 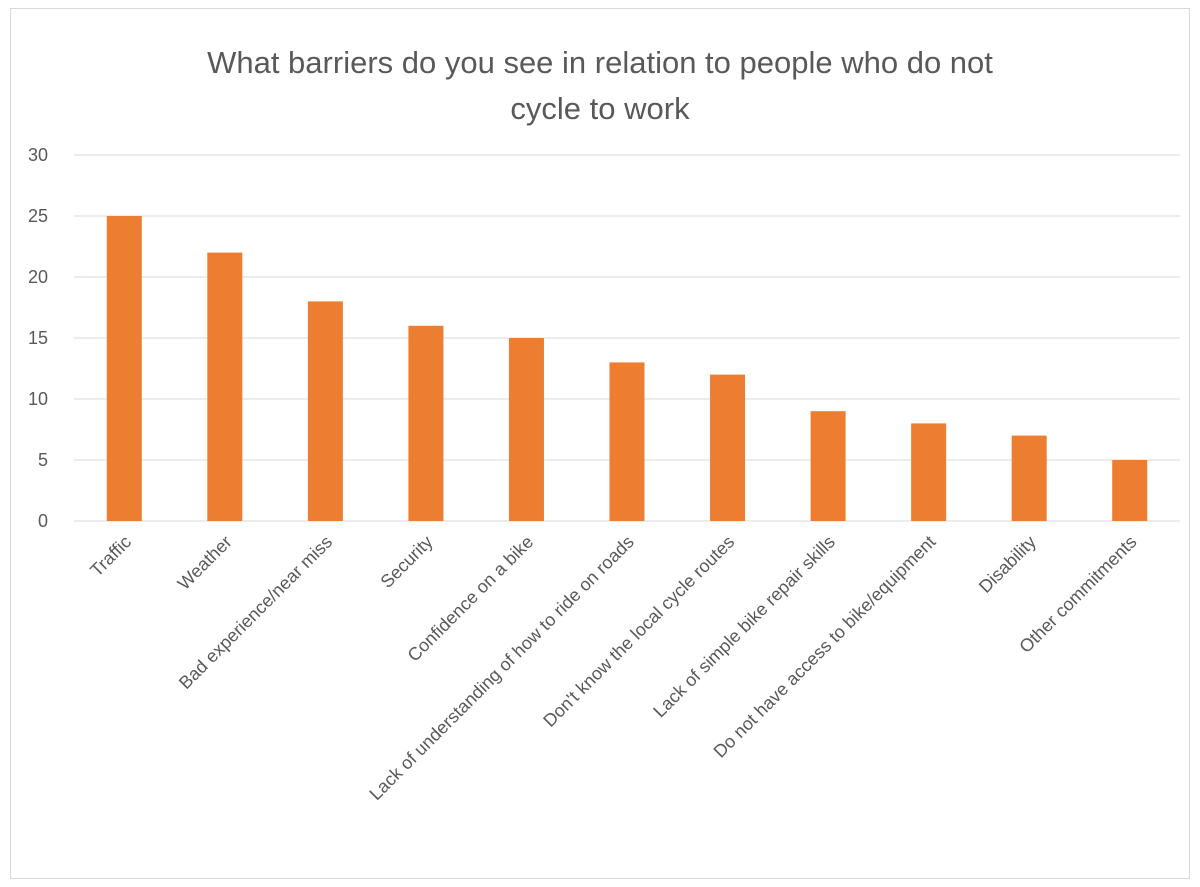 What do you see at coordinates (43, 460) in the screenshot?
I see `y-tick-label: 5` at bounding box center [43, 460].